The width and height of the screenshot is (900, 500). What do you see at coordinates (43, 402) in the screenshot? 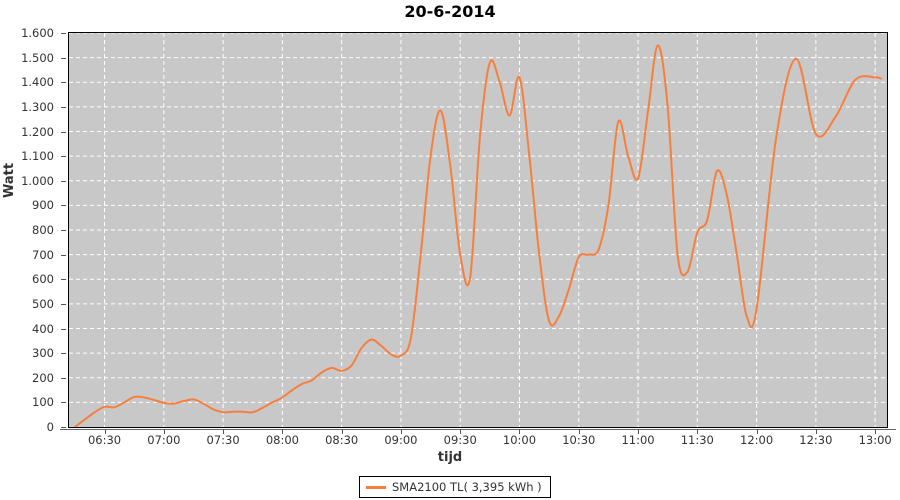
I see `y-tick-label: 100` at bounding box center [43, 402].